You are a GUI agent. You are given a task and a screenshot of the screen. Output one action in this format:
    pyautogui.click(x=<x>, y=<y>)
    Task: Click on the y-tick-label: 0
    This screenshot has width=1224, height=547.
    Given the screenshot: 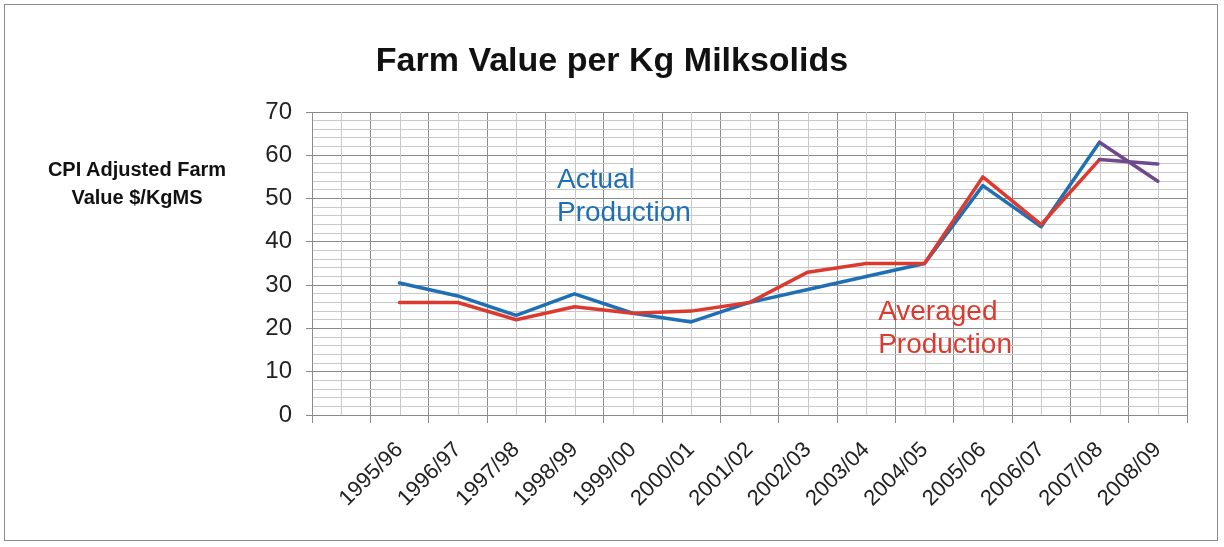 What is the action you would take?
    pyautogui.click(x=285, y=413)
    